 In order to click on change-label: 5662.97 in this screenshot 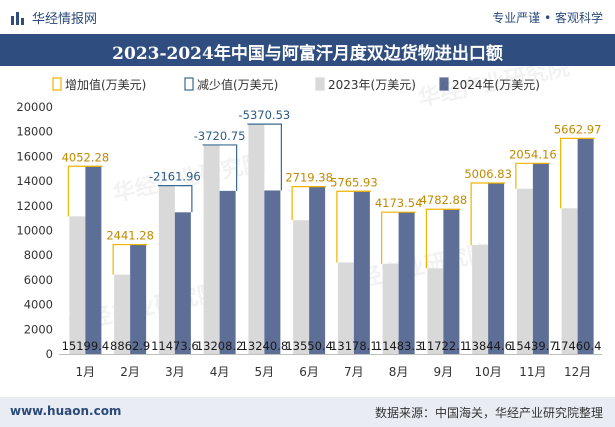, I will do `click(578, 129)`.